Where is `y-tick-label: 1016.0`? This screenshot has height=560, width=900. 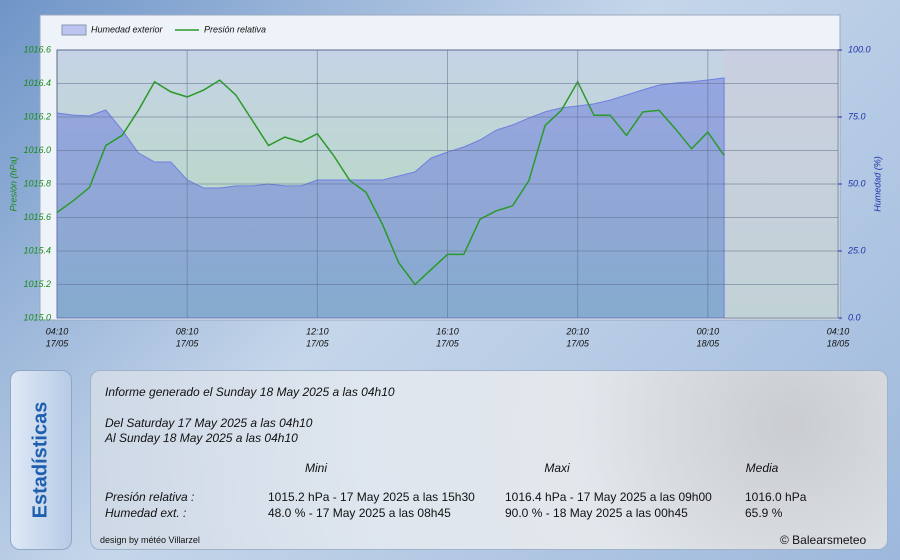
y-tick-label: 1016.0 is located at coordinates (37, 150).